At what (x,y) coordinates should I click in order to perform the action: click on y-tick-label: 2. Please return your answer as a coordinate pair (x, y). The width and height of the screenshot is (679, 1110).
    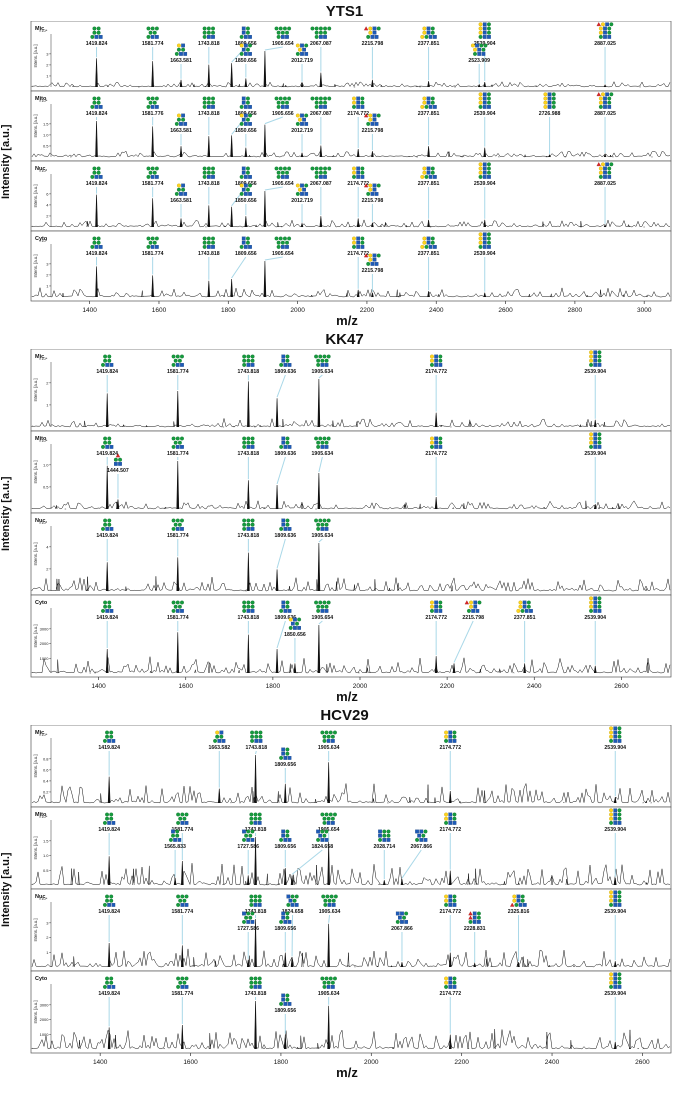
    Looking at the image, I should click on (47, 64).